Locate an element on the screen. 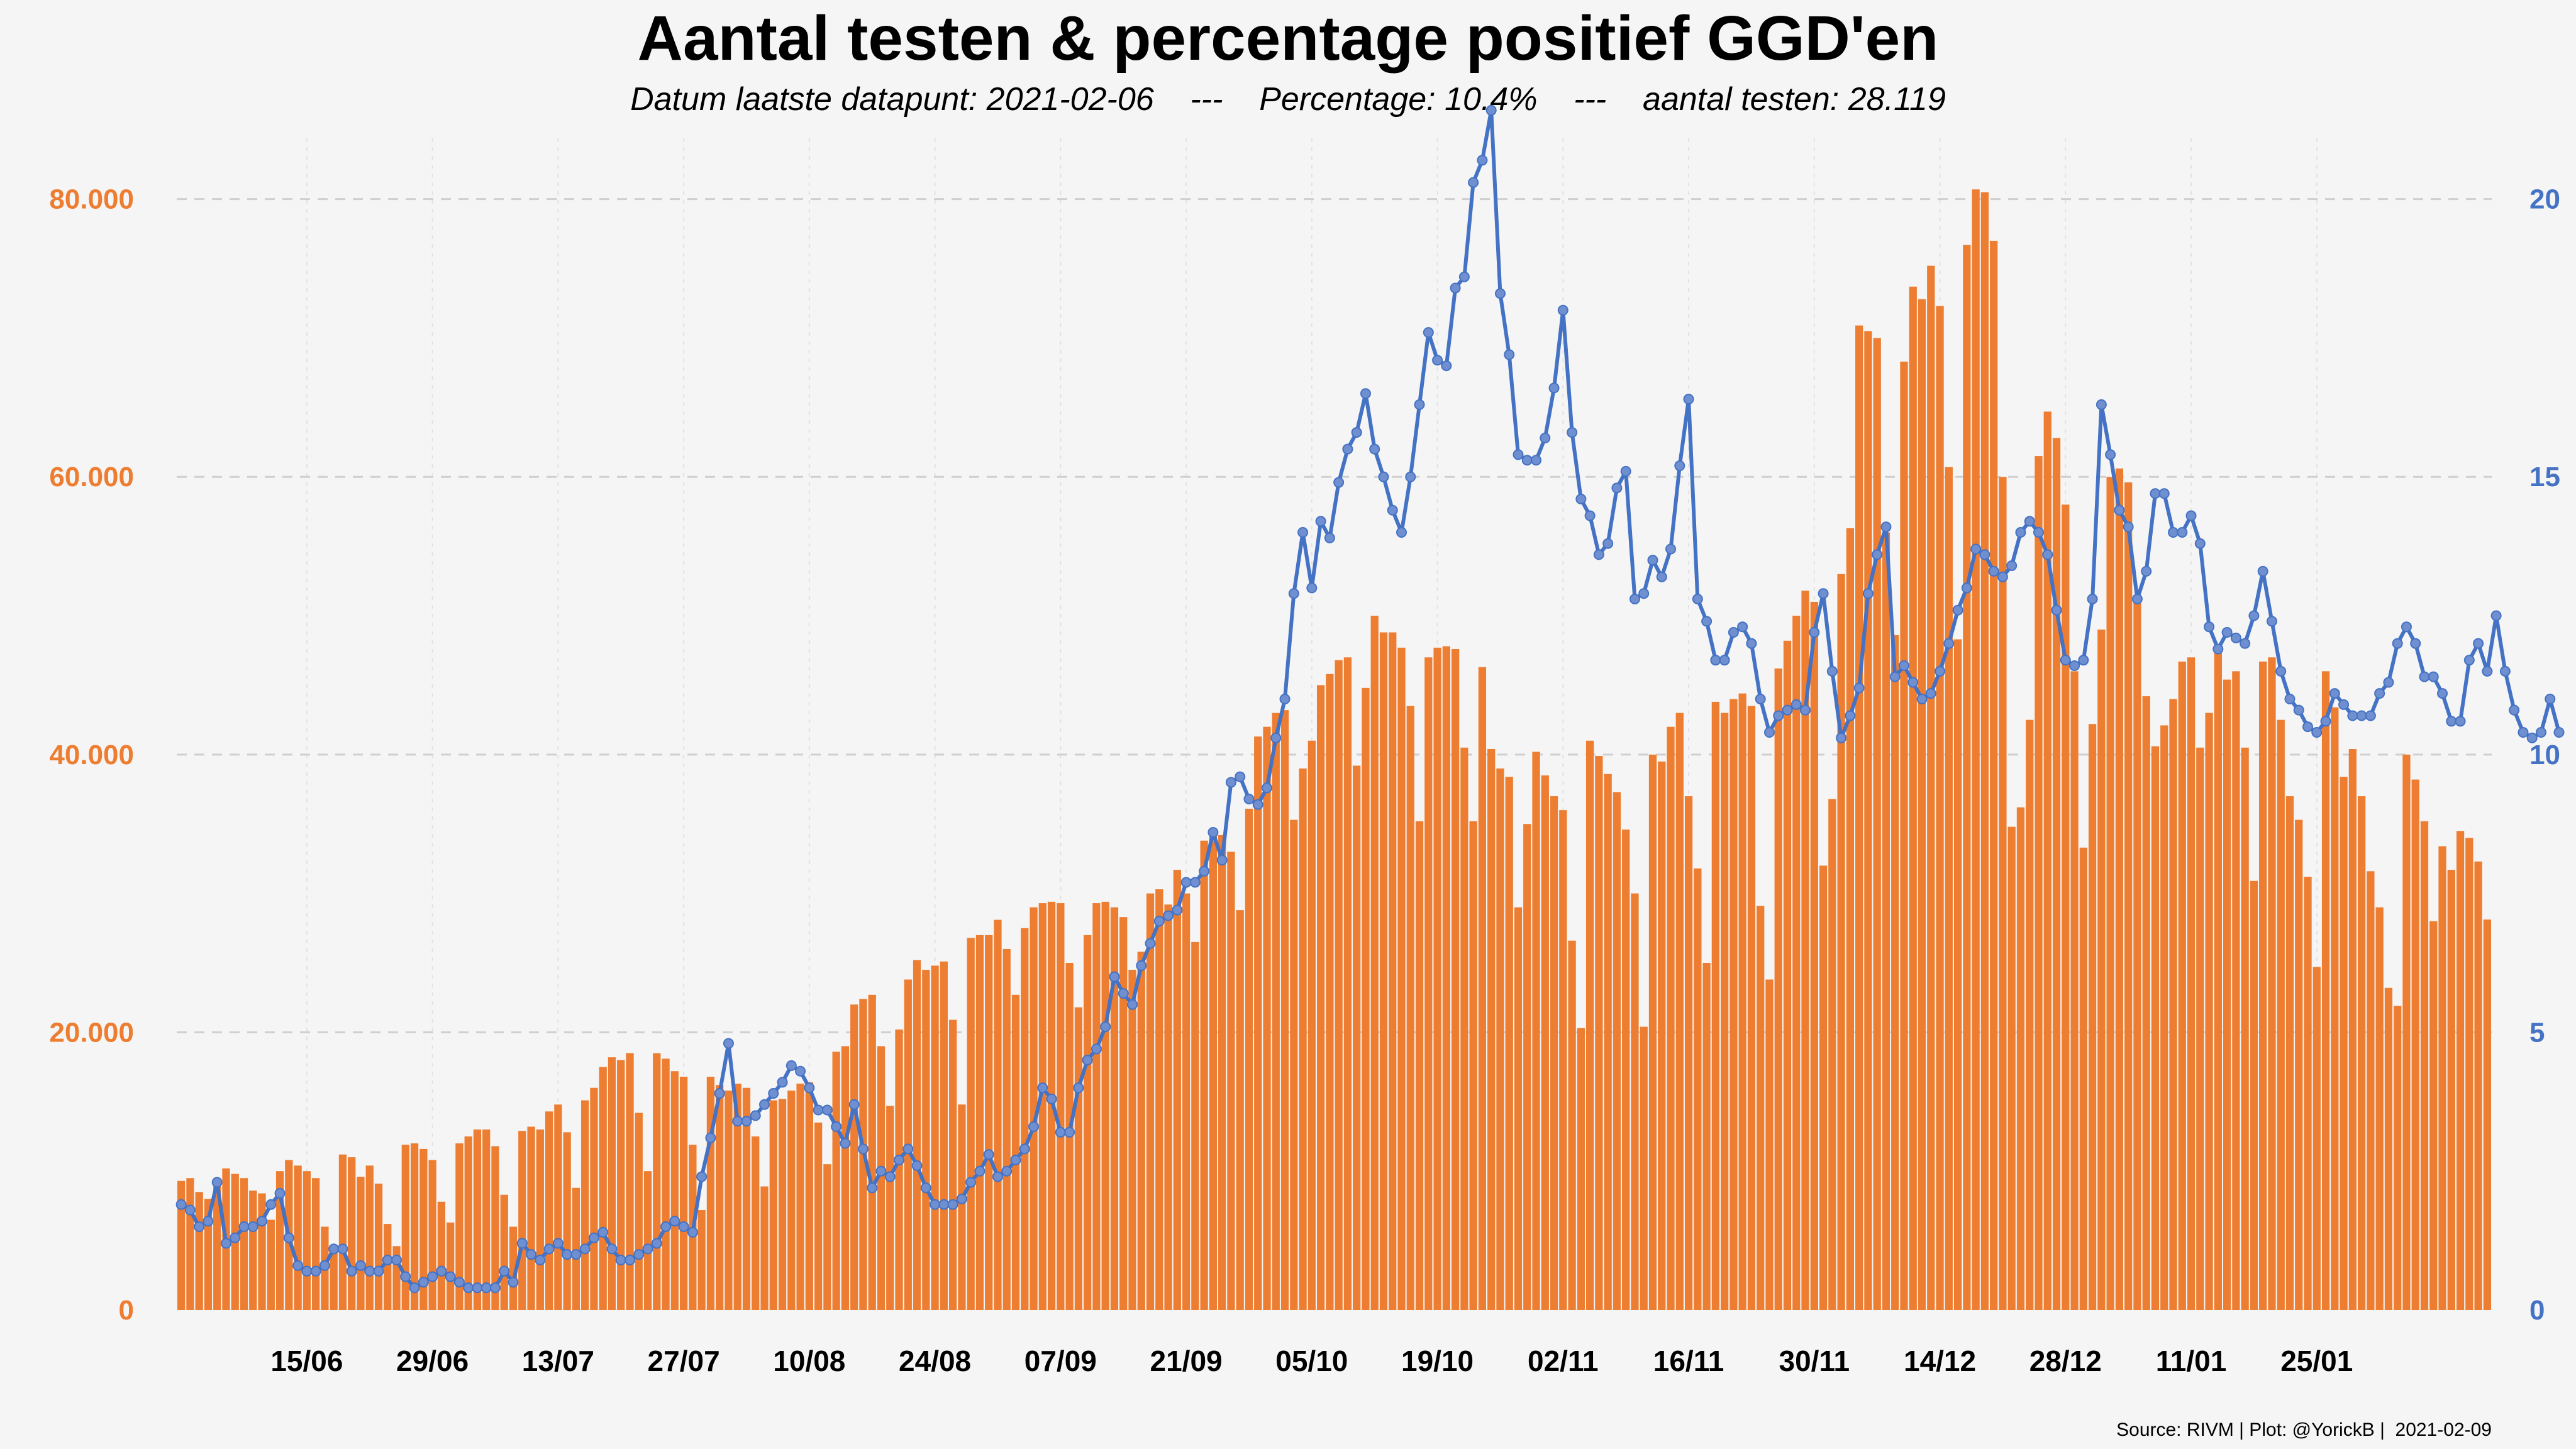  ytick-left-2: 40.000 is located at coordinates (91, 755).